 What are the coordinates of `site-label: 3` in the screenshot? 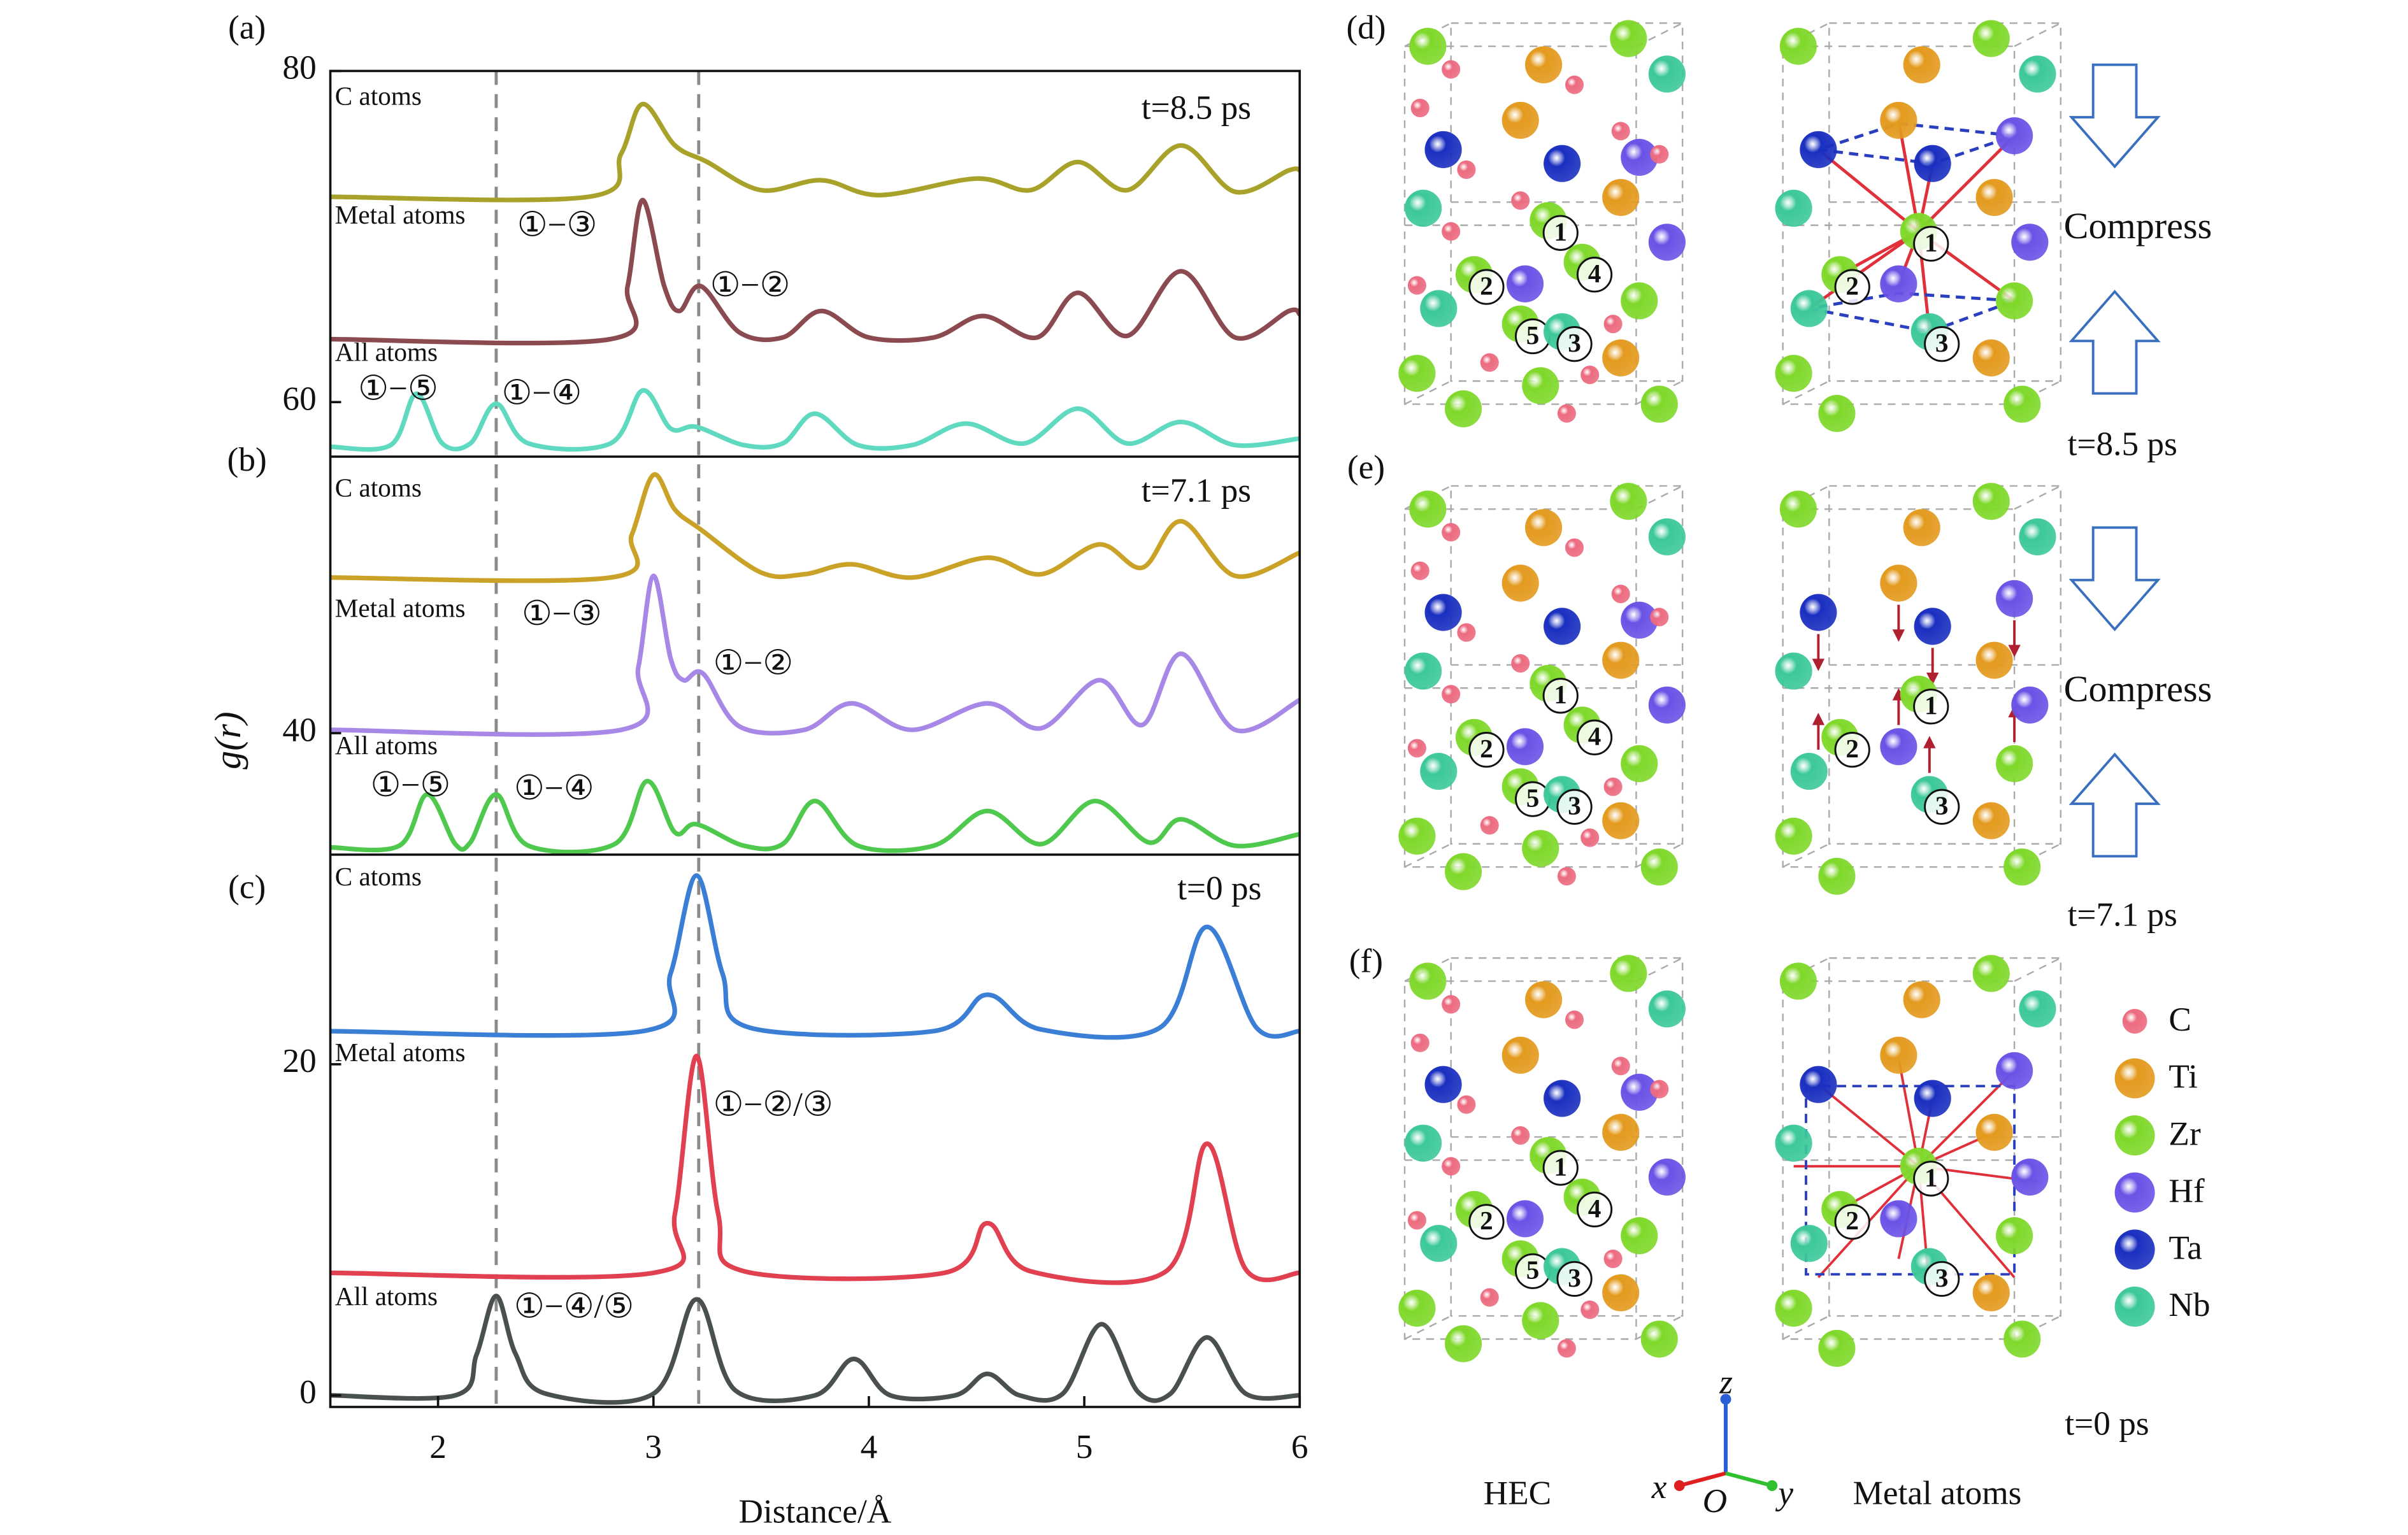 It's located at (1574, 805).